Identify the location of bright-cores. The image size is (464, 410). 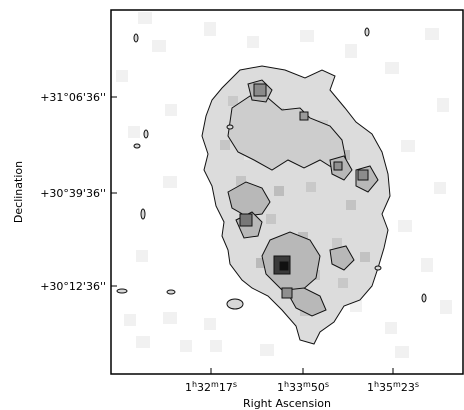
(304, 191).